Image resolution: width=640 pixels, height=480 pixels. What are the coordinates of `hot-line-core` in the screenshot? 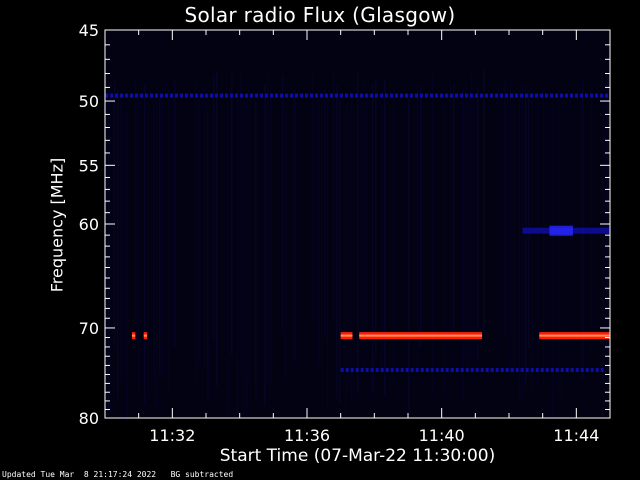 It's located at (574, 335).